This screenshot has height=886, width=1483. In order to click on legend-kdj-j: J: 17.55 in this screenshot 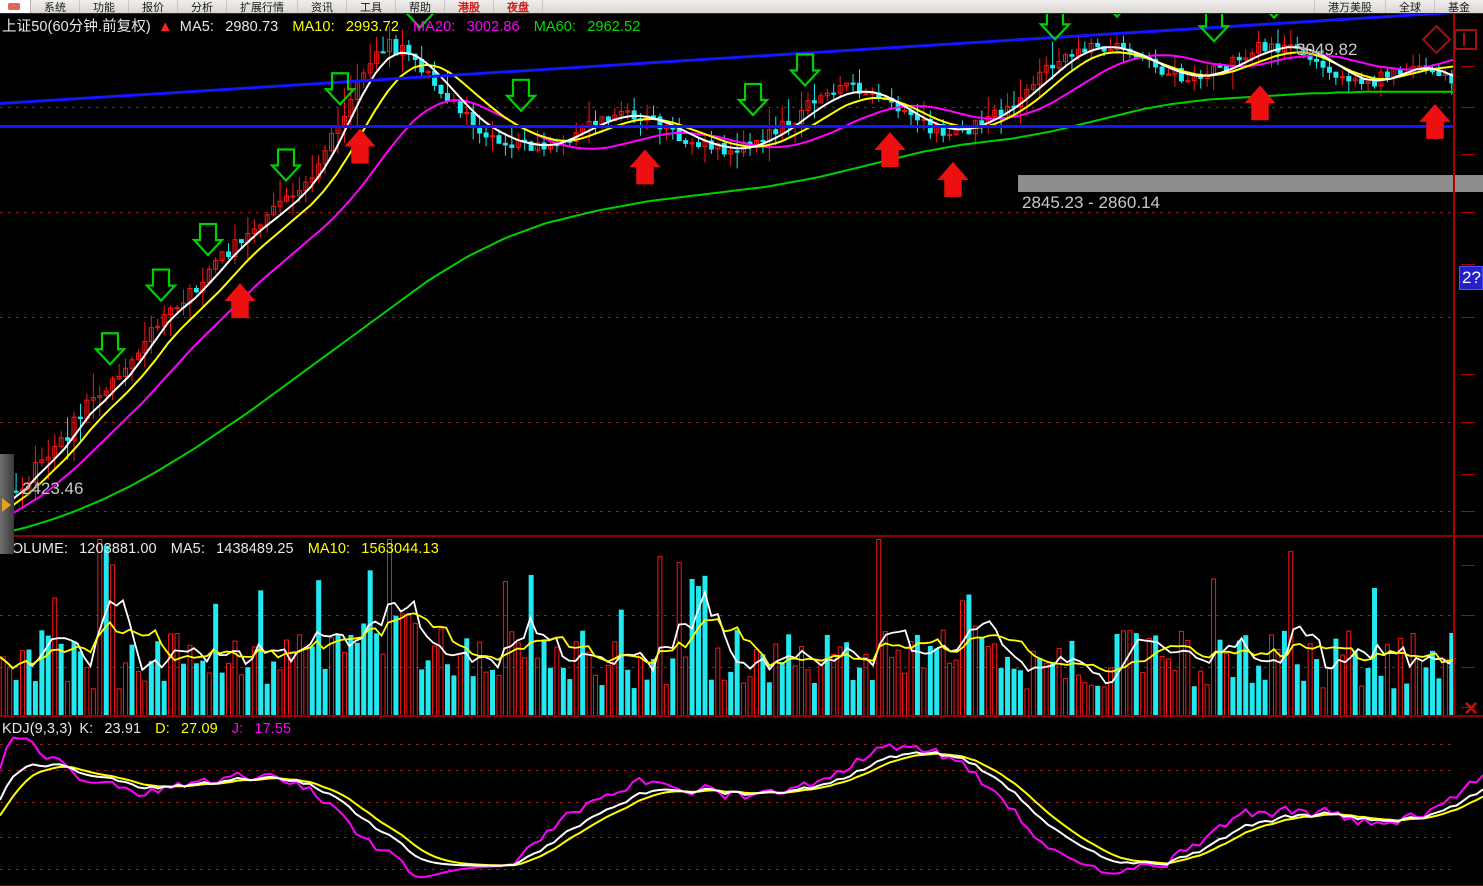, I will do `click(261, 729)`.